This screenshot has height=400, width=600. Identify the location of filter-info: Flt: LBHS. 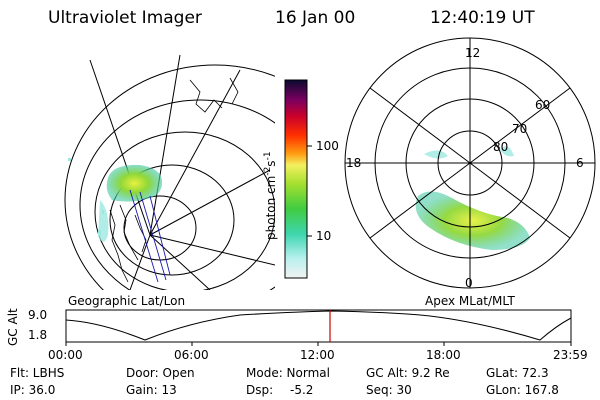
(37, 373).